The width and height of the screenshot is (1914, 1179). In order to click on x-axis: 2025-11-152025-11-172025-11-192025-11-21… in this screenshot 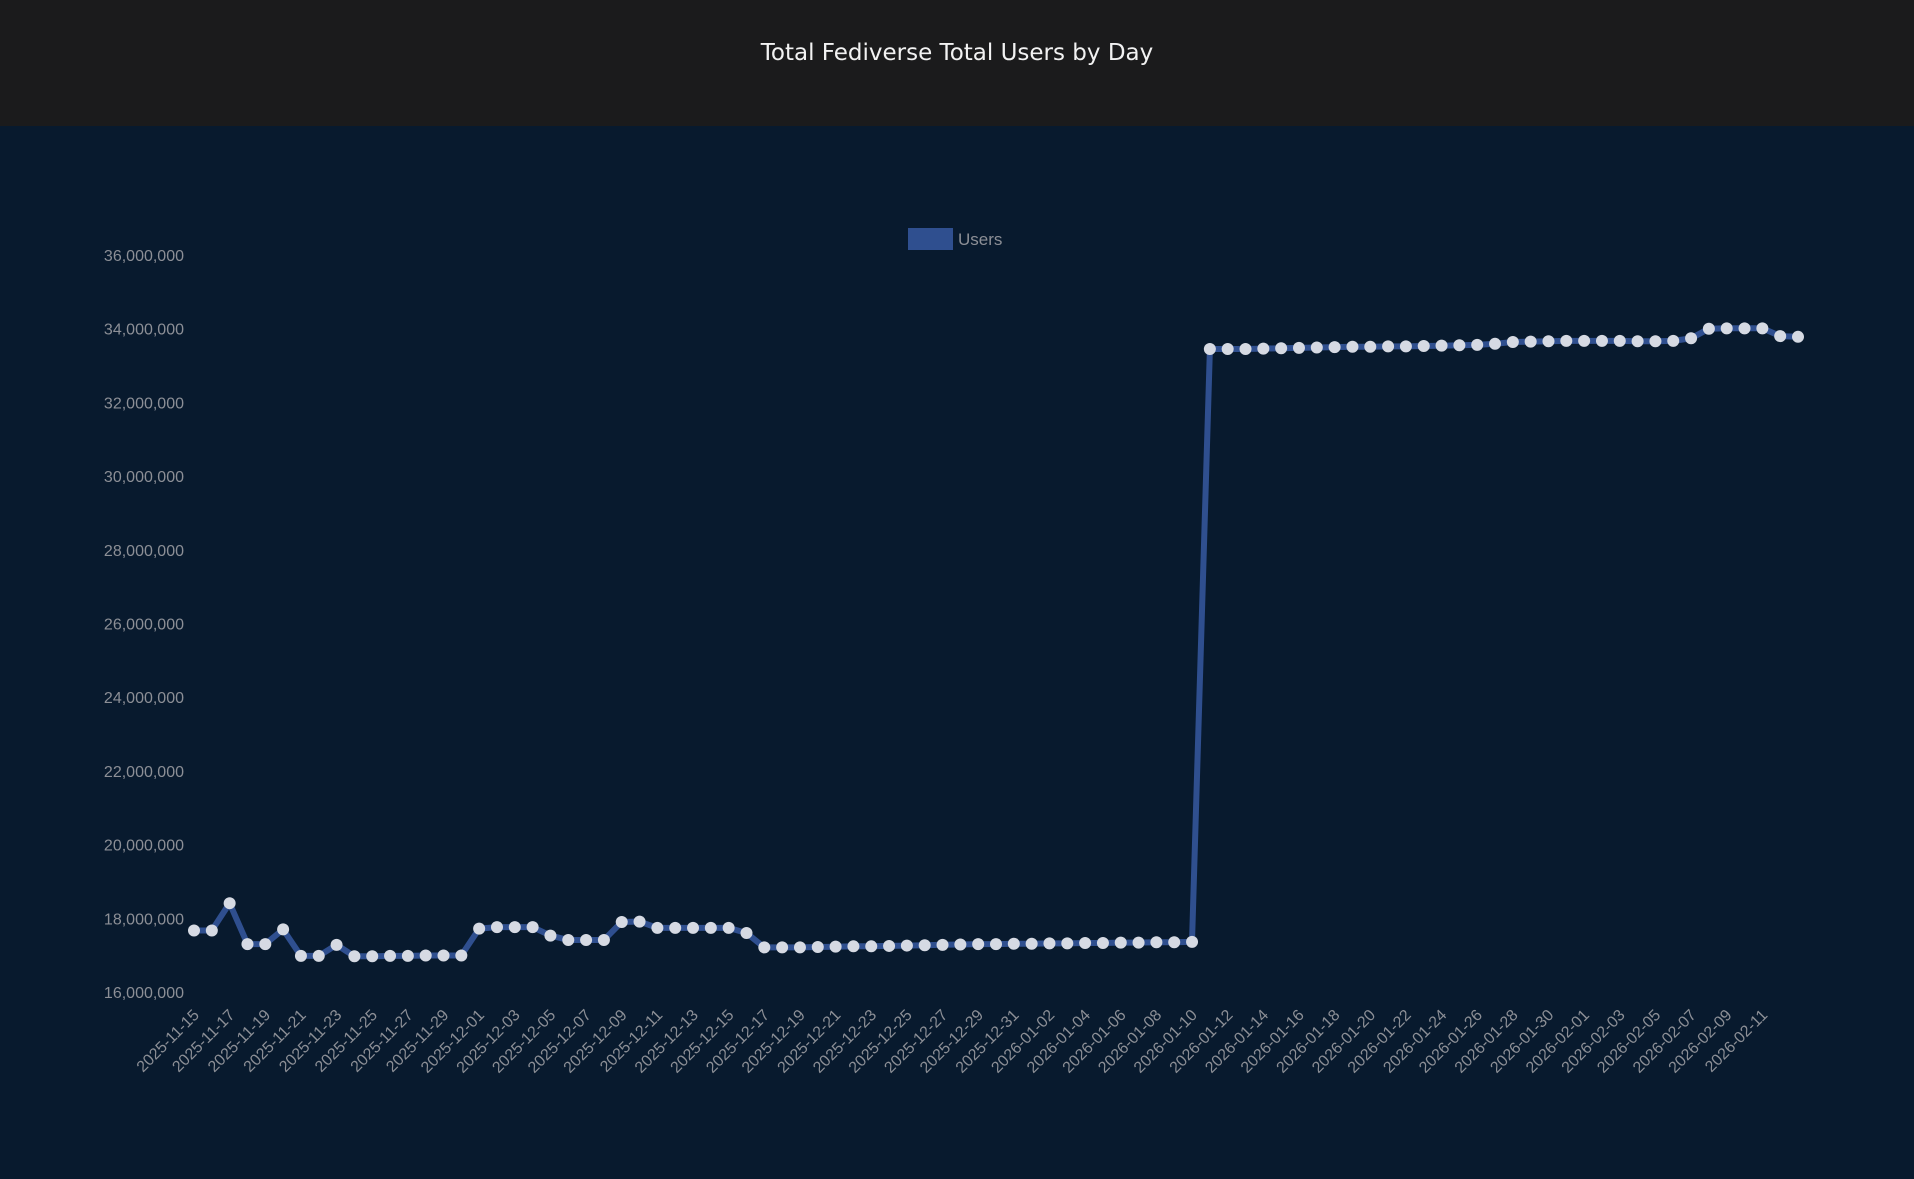, I will do `click(952, 1042)`.